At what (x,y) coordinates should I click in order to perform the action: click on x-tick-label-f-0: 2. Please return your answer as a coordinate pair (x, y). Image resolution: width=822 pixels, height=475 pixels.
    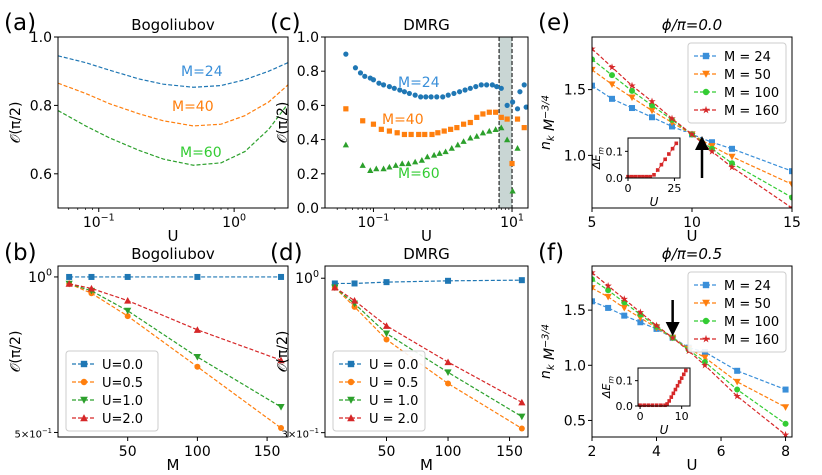
    Looking at the image, I should click on (592, 452).